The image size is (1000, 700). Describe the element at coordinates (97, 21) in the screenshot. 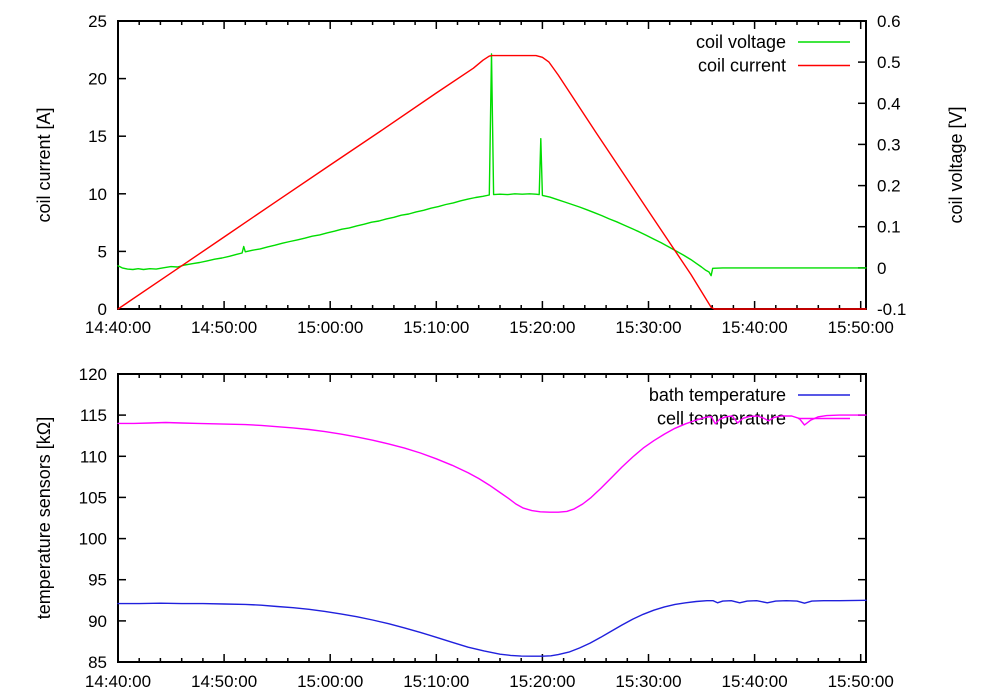

I see `y-tick-label: 25` at that location.